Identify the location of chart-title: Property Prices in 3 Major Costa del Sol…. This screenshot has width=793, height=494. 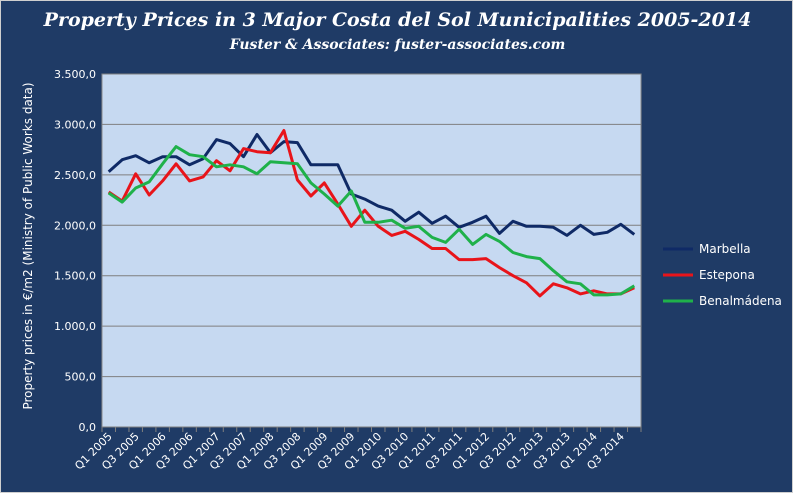
(397, 20).